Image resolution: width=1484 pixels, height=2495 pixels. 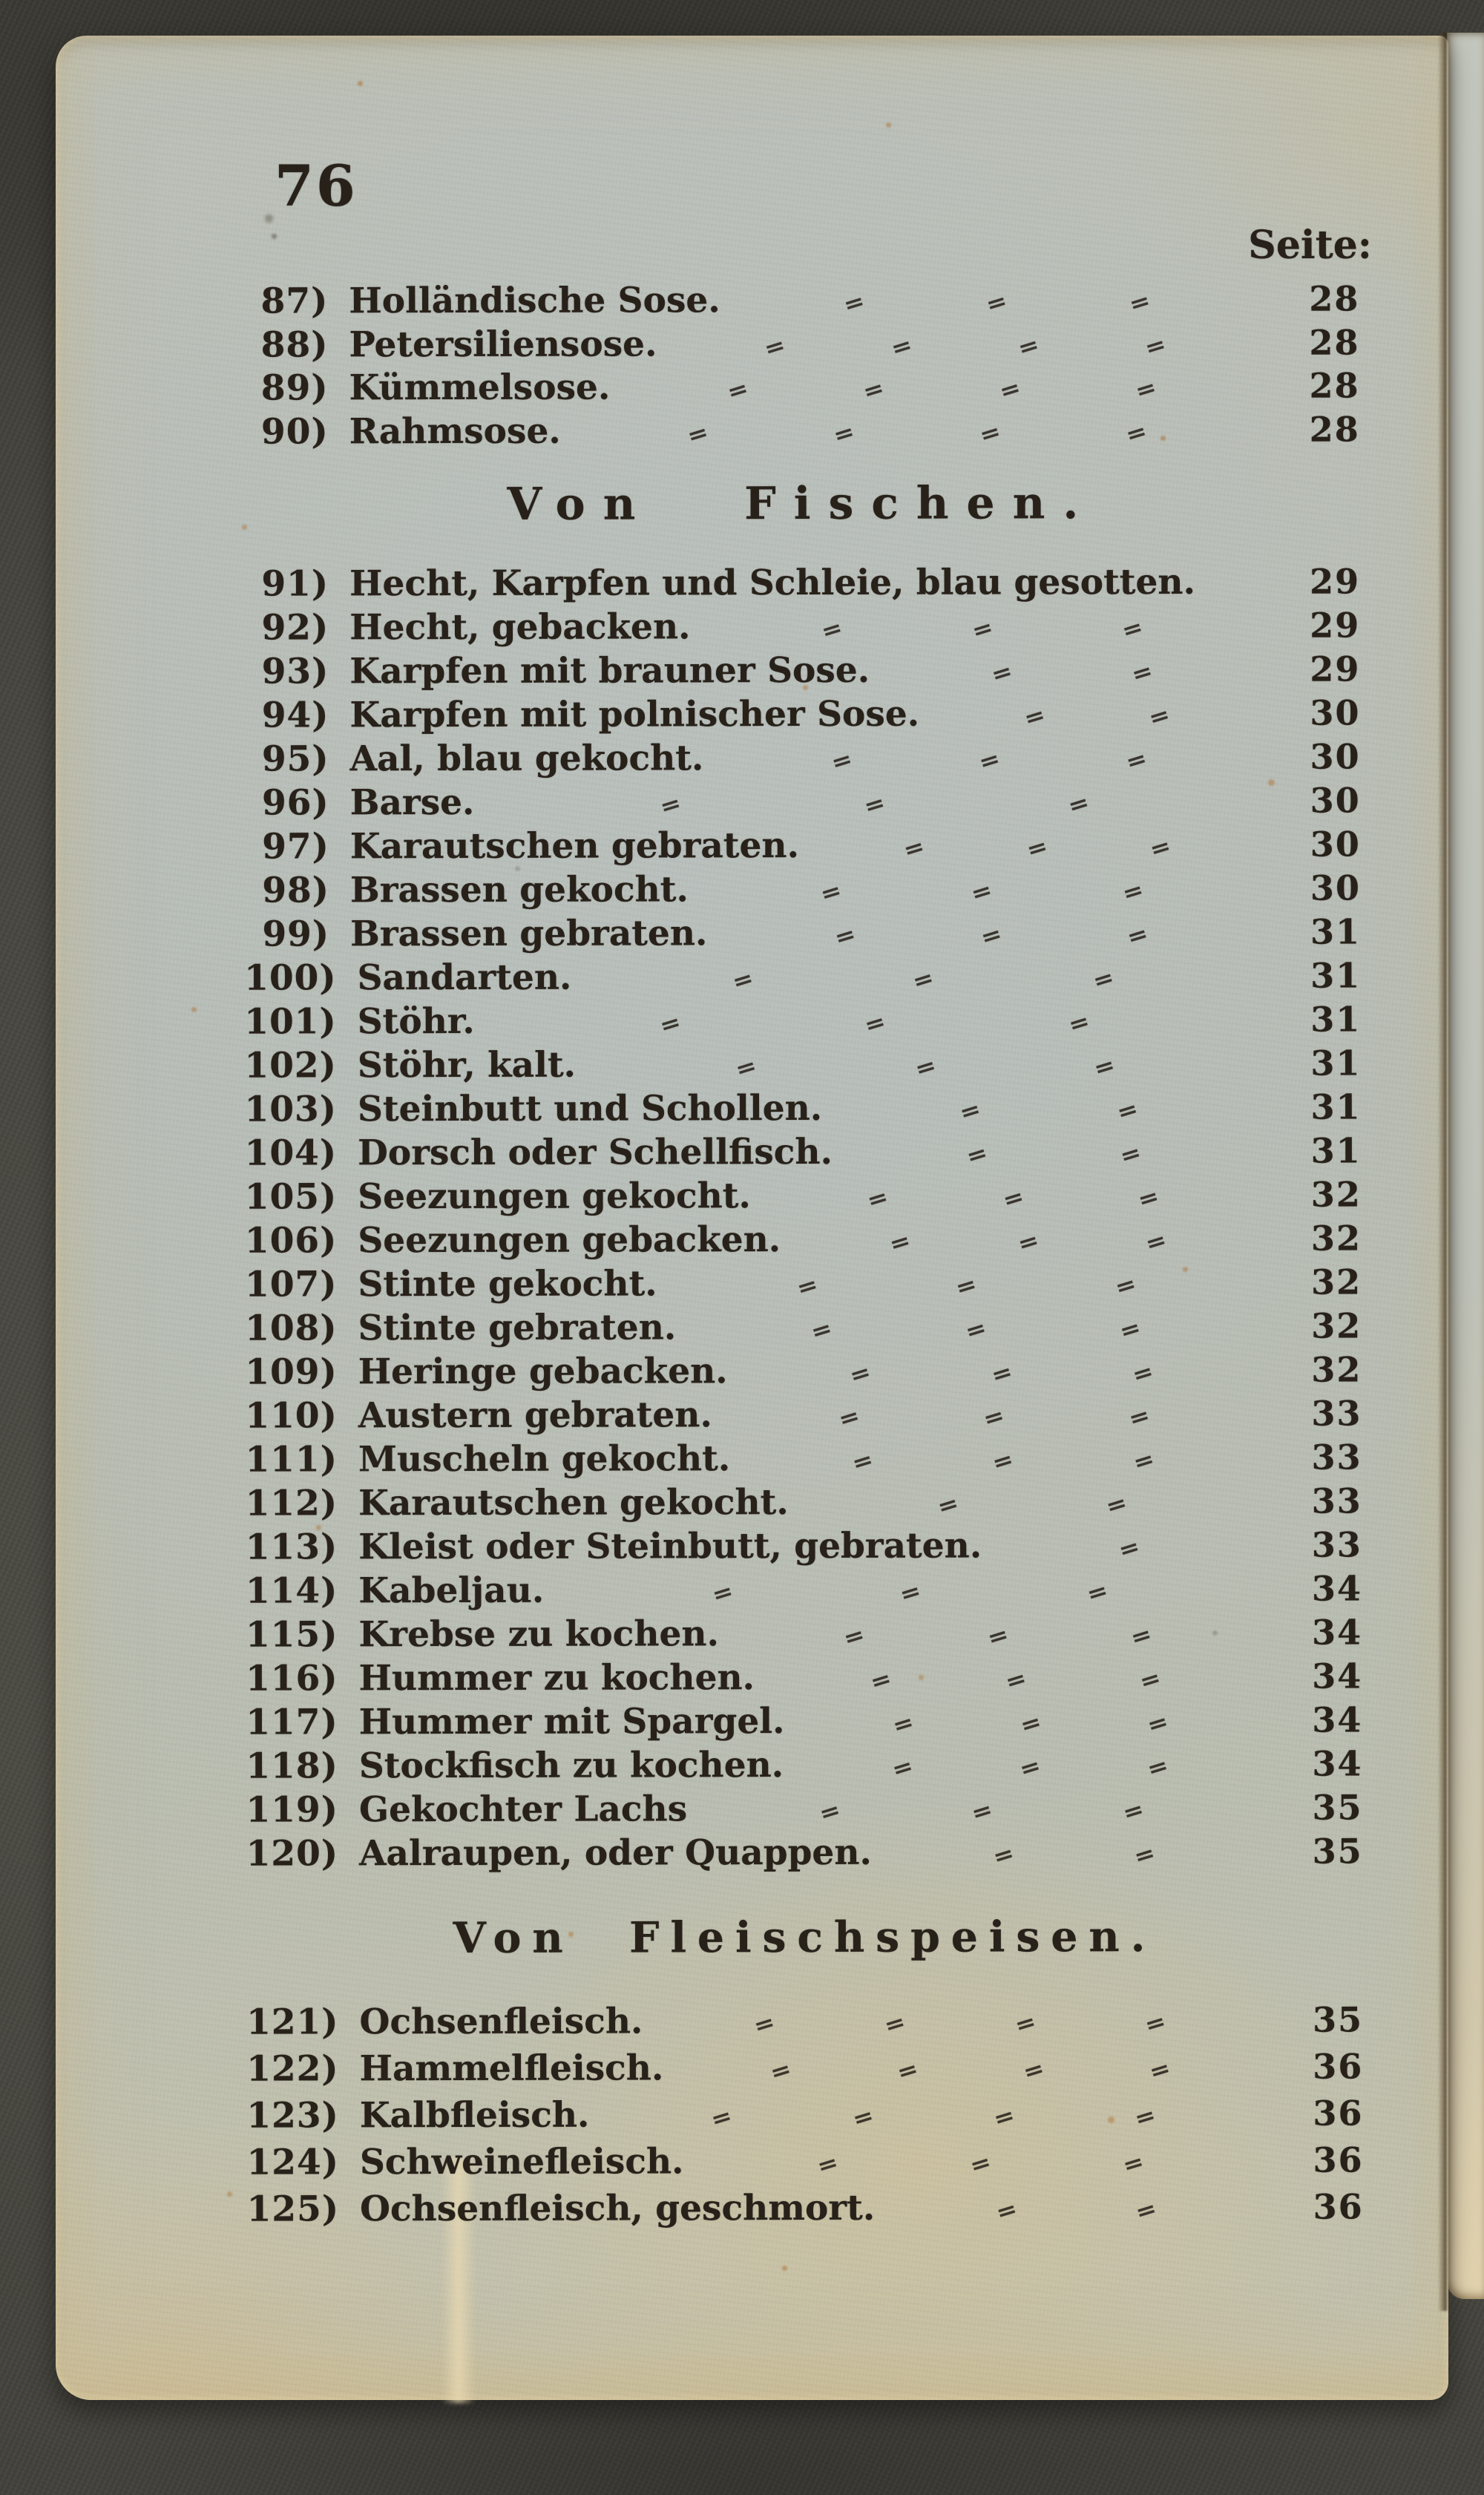 I want to click on entry-title: Seezungen gebacken., so click(x=569, y=1240).